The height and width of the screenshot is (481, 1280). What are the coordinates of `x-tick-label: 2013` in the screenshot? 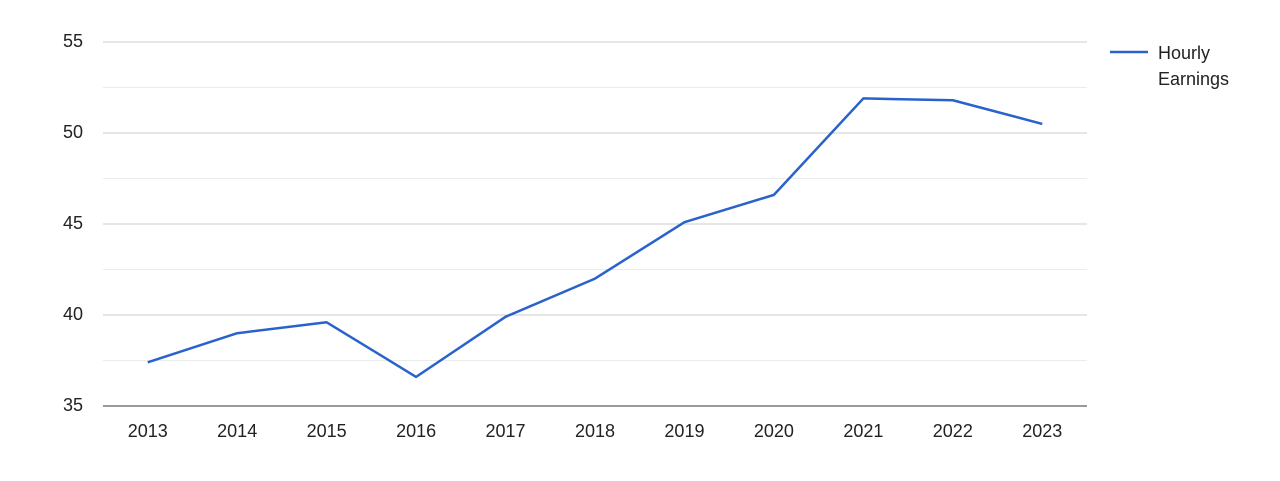 It's located at (148, 431).